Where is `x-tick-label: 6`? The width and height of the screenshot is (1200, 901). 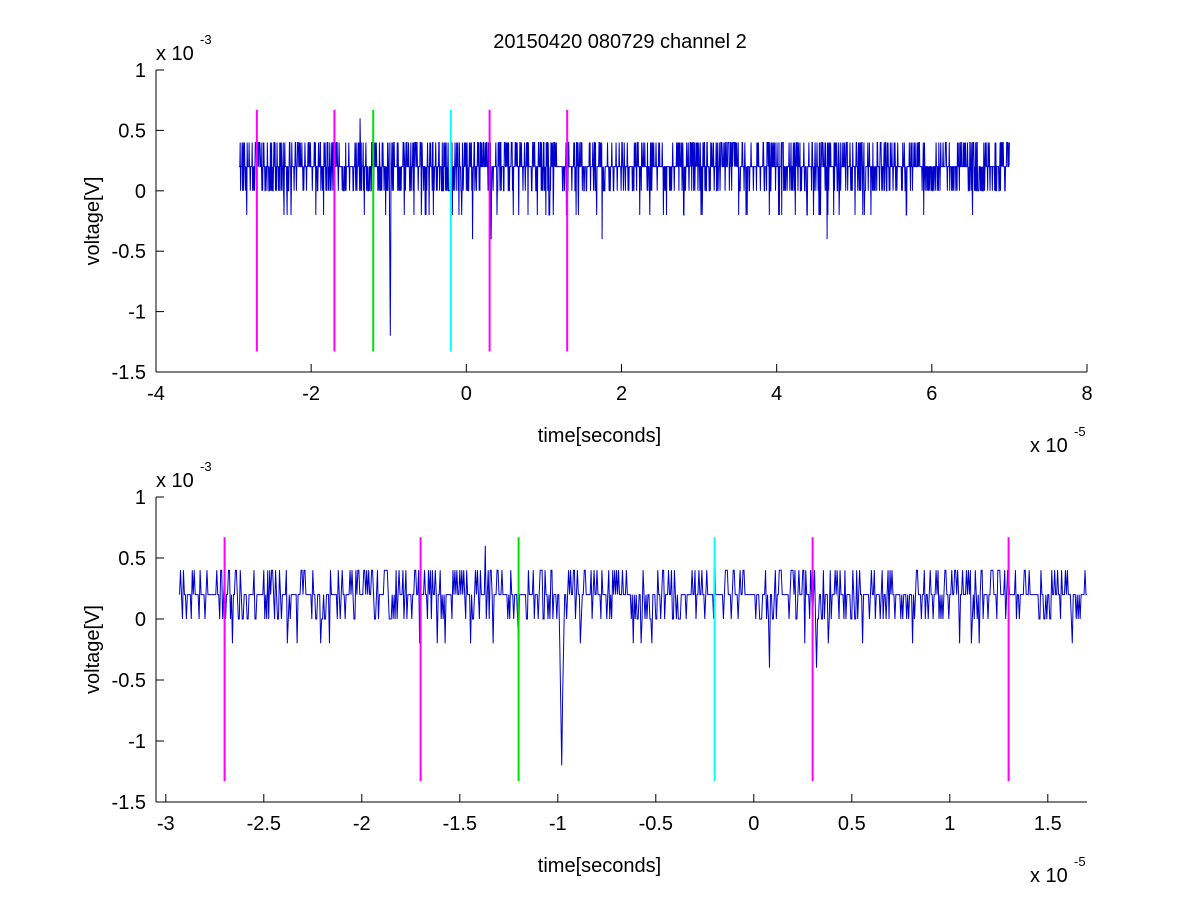 x-tick-label: 6 is located at coordinates (931, 394).